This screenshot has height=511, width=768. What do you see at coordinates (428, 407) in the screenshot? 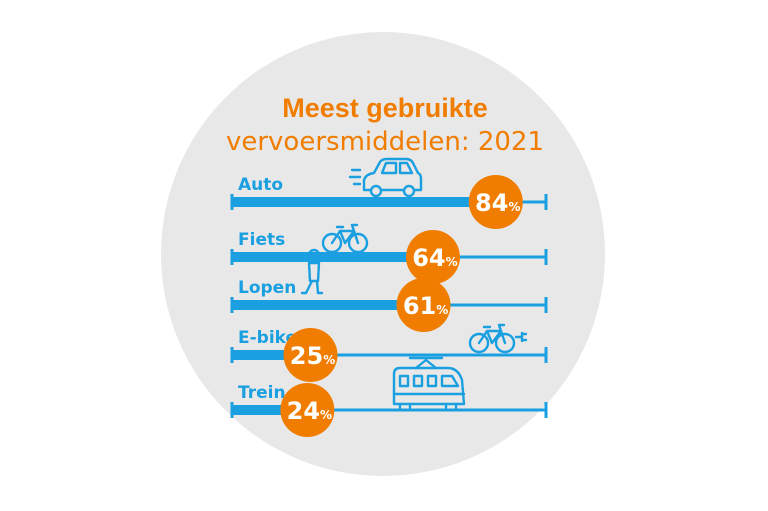
I see `train-wheels` at bounding box center [428, 407].